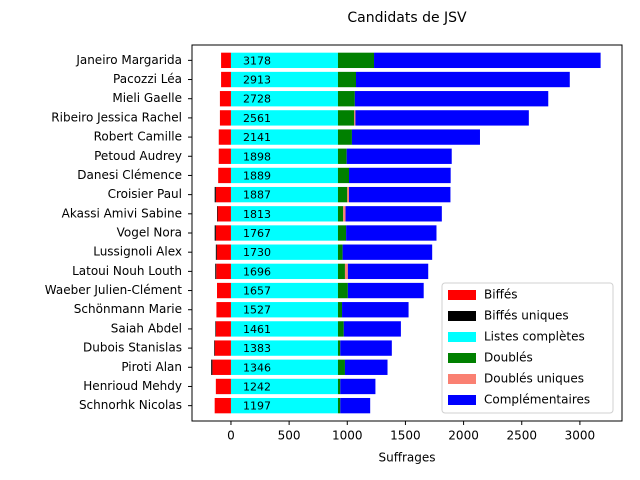 The image size is (640, 480). Describe the element at coordinates (257, 406) in the screenshot. I see `data-label: 1197` at that location.